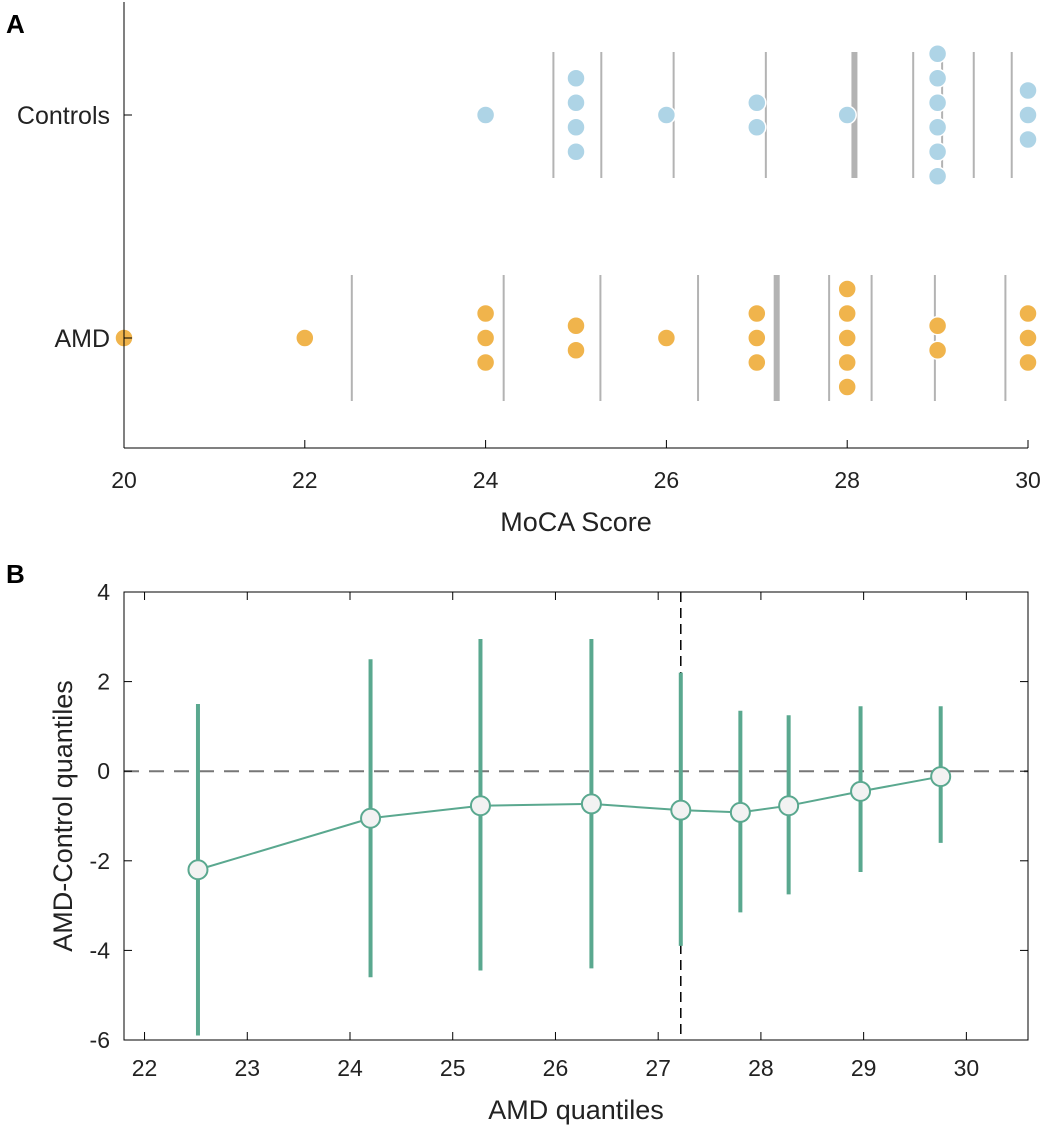 The height and width of the screenshot is (1131, 1046). I want to click on panel-a-x-tick-label: 30, so click(1028, 480).